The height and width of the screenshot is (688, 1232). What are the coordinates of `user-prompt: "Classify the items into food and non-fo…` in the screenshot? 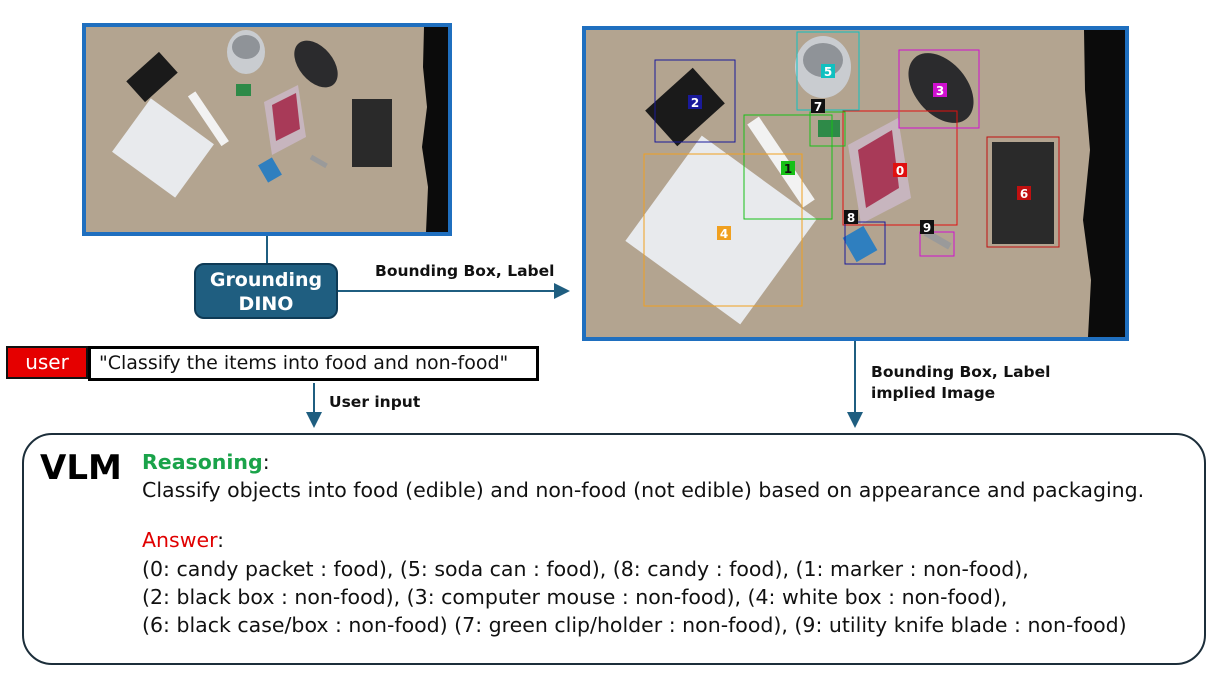 It's located at (313, 363).